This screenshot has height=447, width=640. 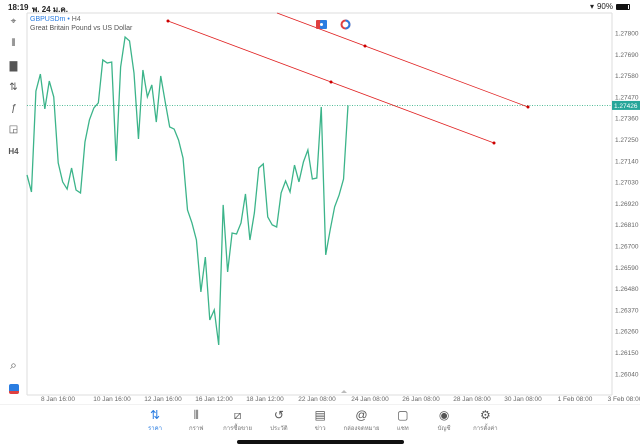 I want to click on tab-quotes: ⇅ ราคา, so click(x=155, y=420).